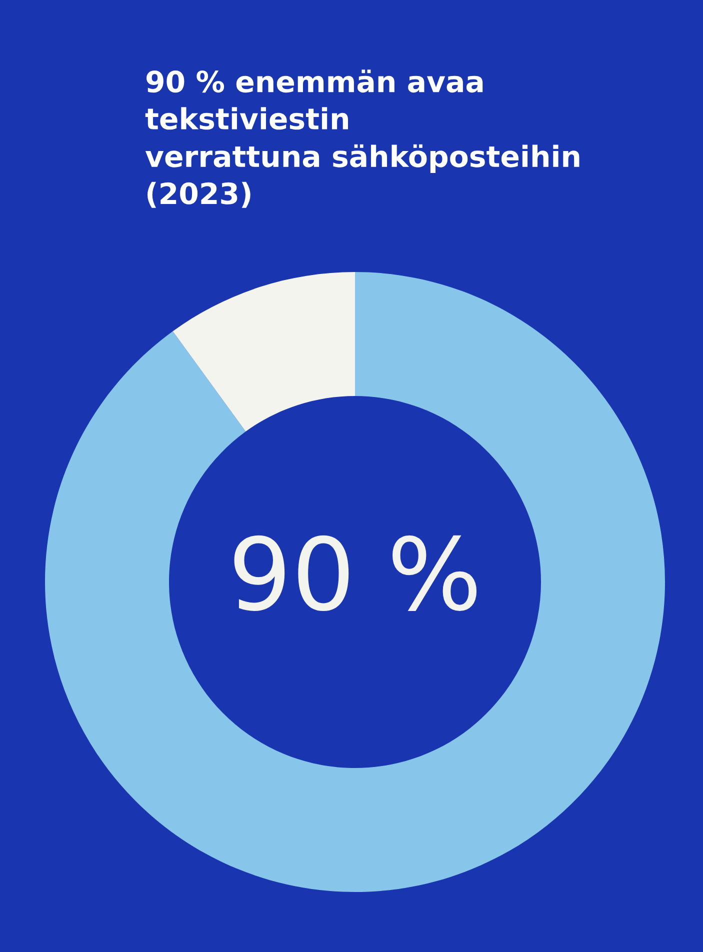 This screenshot has width=703, height=952. What do you see at coordinates (362, 139) in the screenshot?
I see `chart-title: 90 % enemmän avaa tekstiviestin verrattuna sähköposteihin (2023)` at bounding box center [362, 139].